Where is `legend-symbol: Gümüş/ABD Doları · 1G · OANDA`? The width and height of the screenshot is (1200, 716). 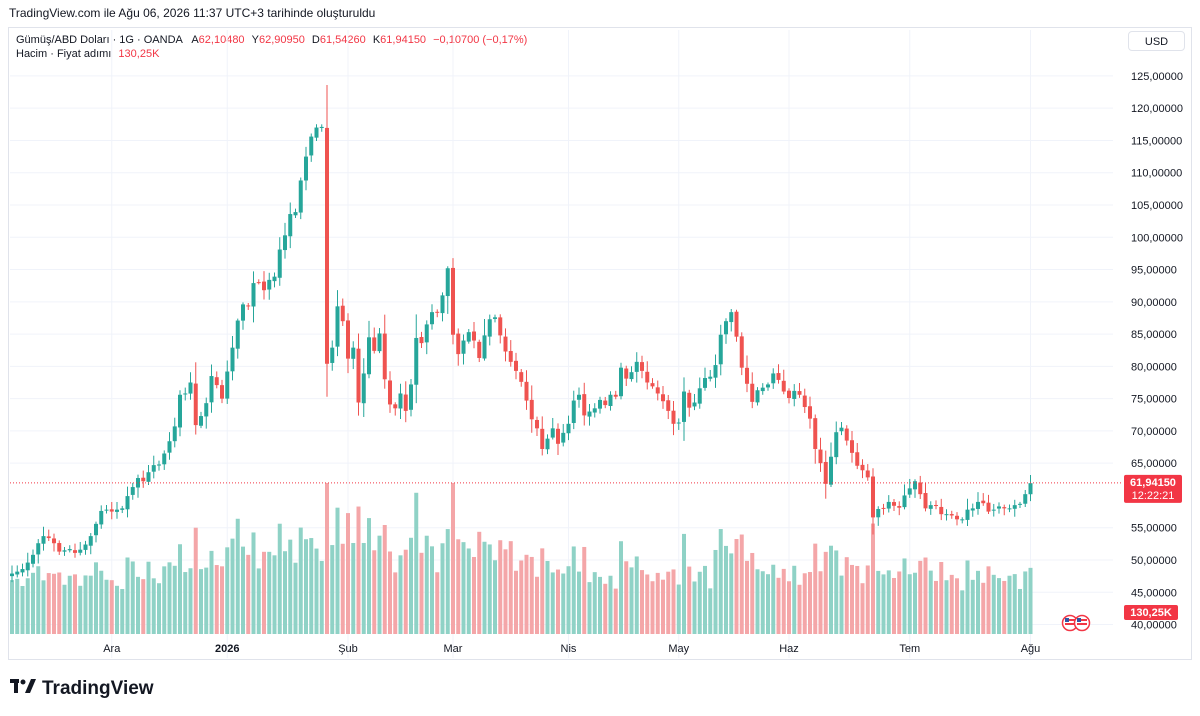 legend-symbol: Gümüş/ABD Doları · 1G · OANDA is located at coordinates (99, 40).